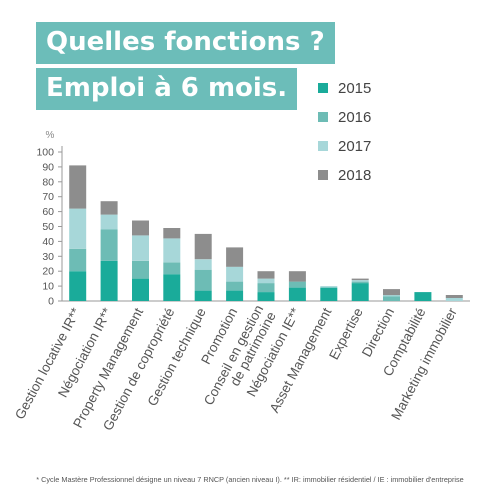 The height and width of the screenshot is (500, 500). What do you see at coordinates (48, 182) in the screenshot?
I see `y-tick-label: 80` at bounding box center [48, 182].